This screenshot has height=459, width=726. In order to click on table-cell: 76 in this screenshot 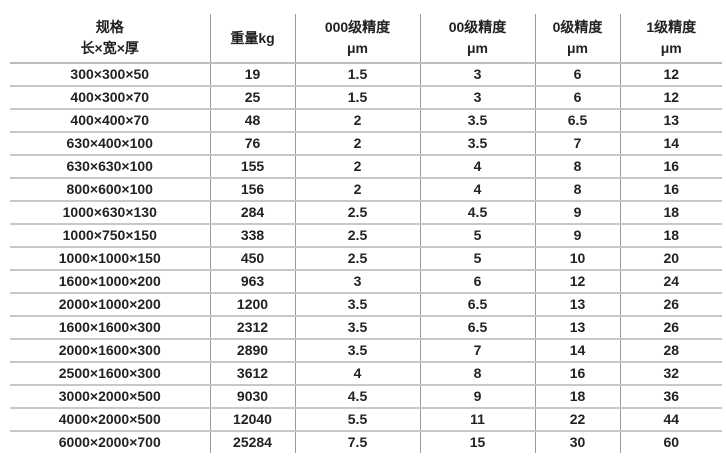, I will do `click(252, 143)`.